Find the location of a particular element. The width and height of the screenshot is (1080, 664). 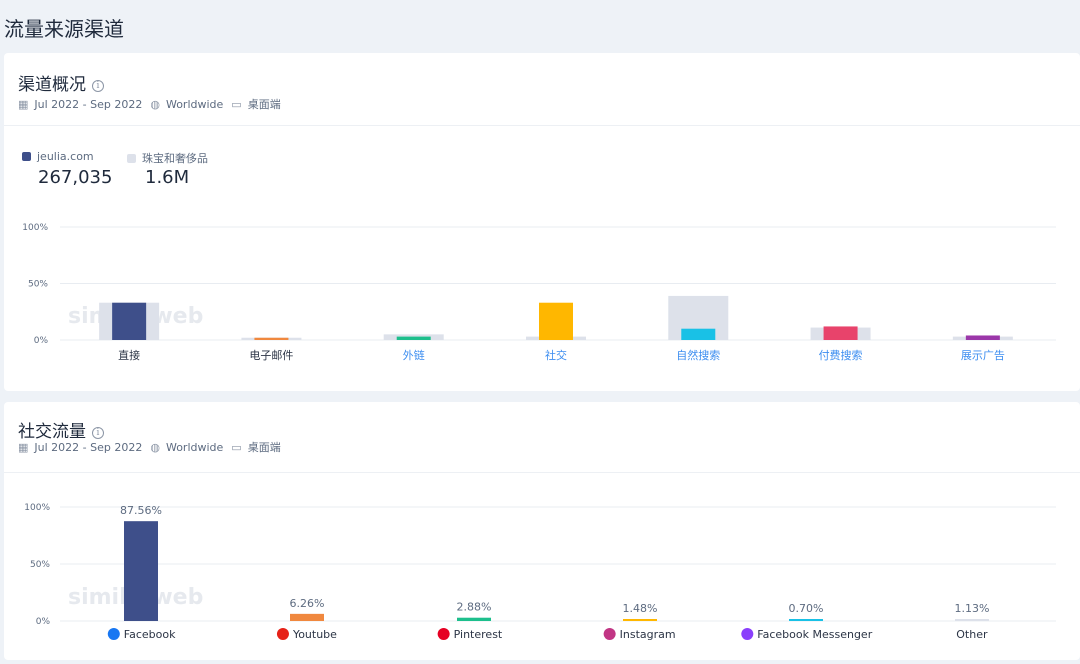

data-label: 87.56% is located at coordinates (141, 510).